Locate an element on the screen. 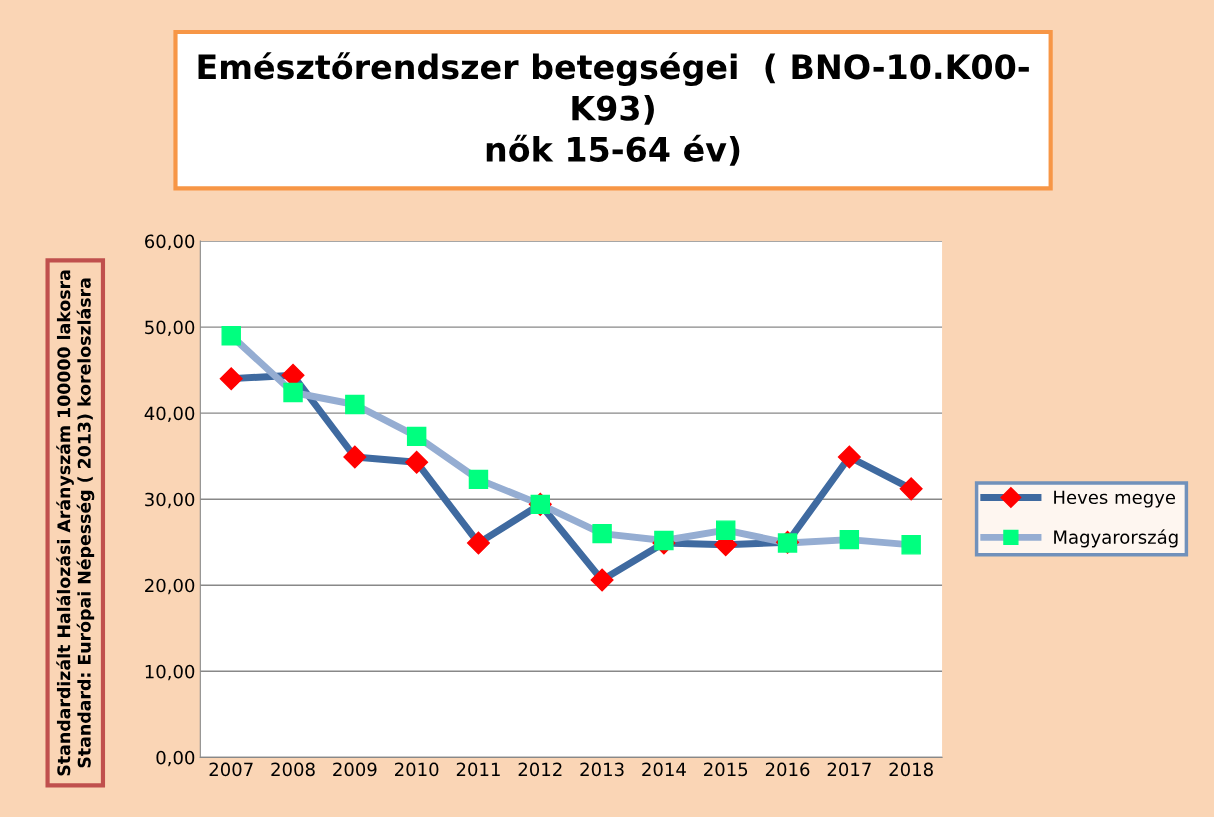 This screenshot has height=817, width=1214. x-tick-label: 2011 is located at coordinates (478, 769).